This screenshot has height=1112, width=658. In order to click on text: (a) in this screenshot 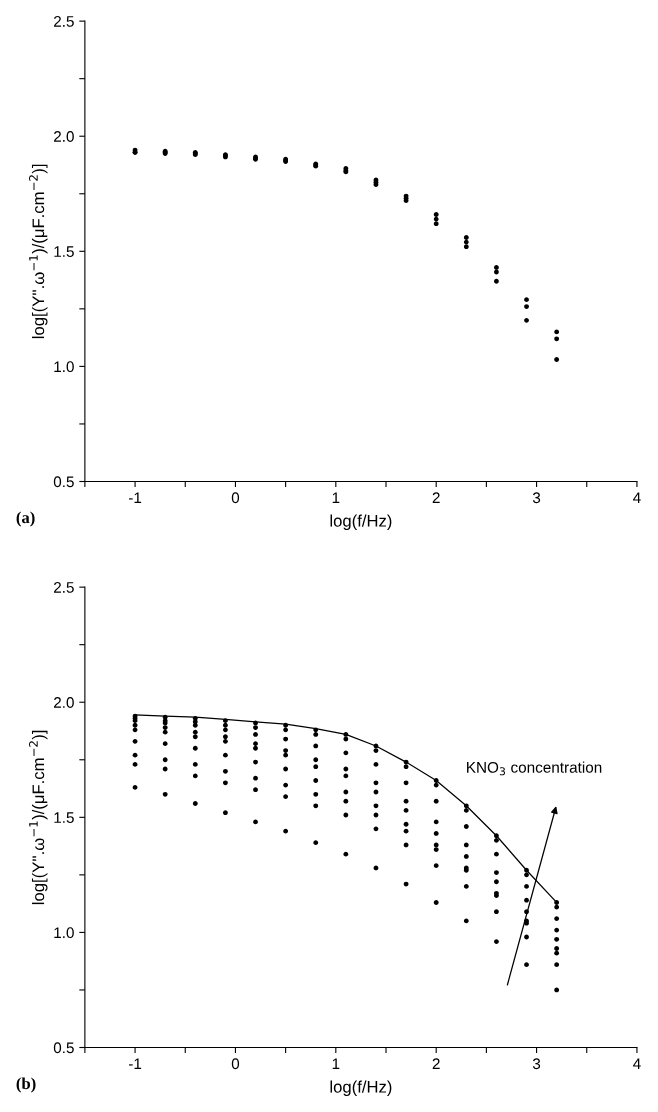, I will do `click(25, 519)`.